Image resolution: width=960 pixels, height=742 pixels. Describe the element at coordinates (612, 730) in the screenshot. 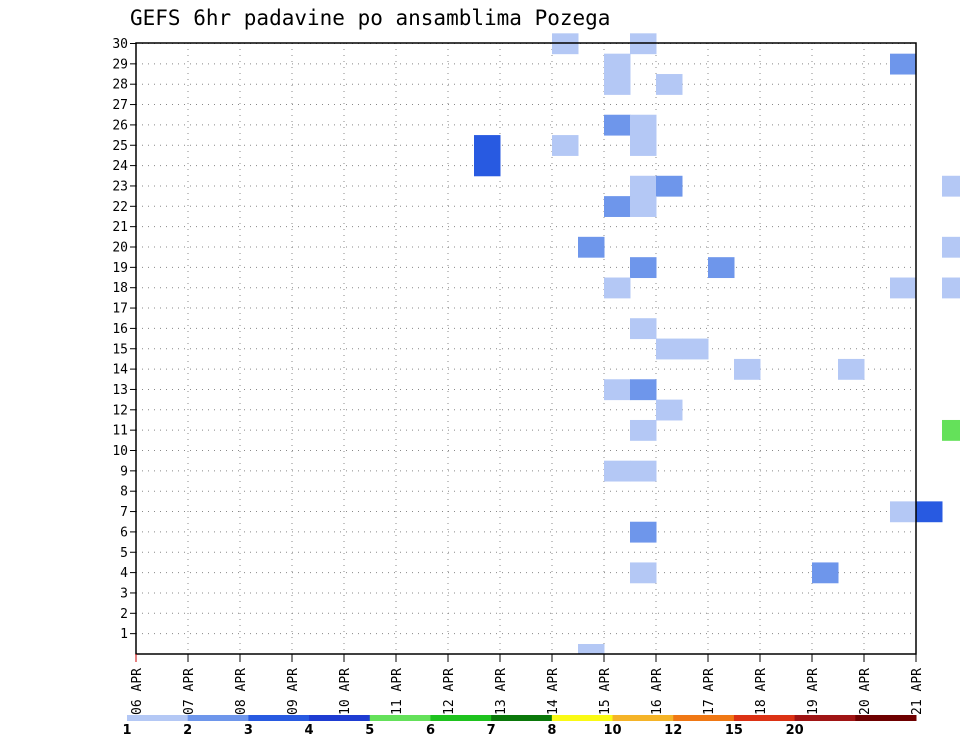

I see `colorbar-label: 10` at that location.